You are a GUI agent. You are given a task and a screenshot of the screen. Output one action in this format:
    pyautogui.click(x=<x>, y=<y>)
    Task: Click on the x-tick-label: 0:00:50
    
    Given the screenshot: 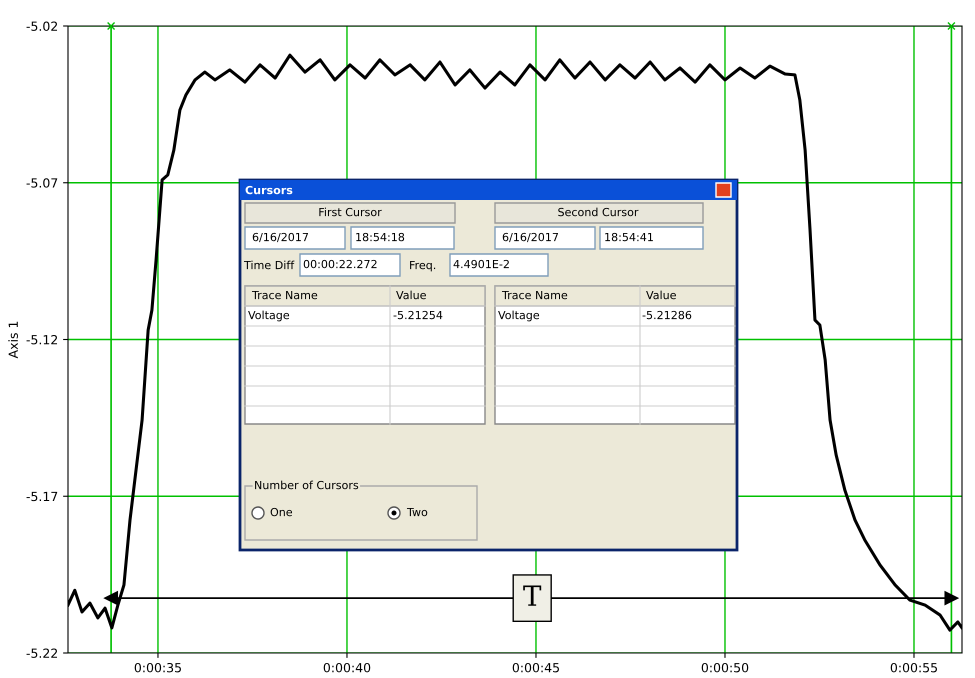 What is the action you would take?
    pyautogui.click(x=725, y=667)
    